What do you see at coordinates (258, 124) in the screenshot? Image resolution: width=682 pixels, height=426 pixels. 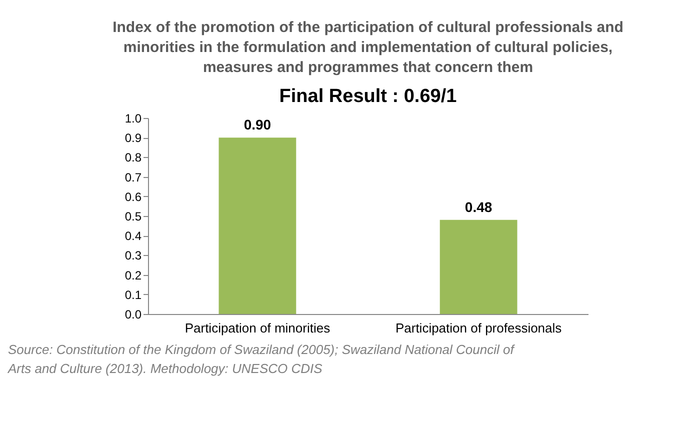 I see `data-label: 0.90` at bounding box center [258, 124].